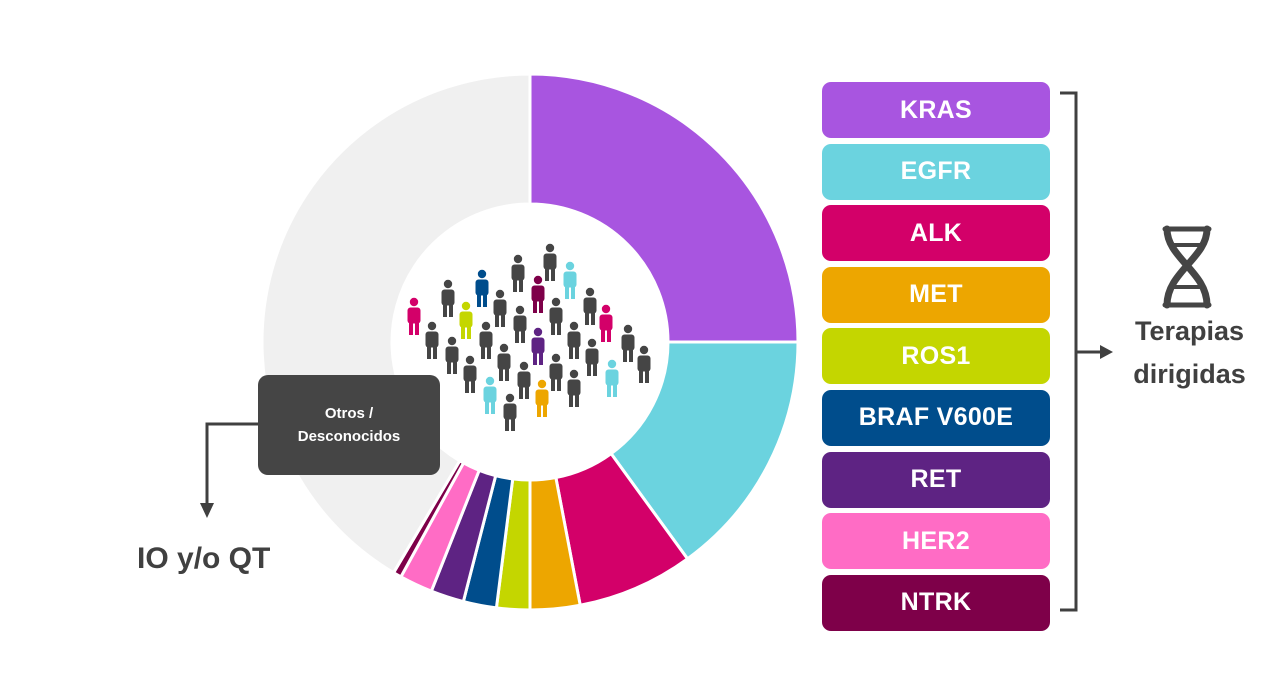 The image size is (1280, 686). I want to click on legend-item-her2: HER2, so click(936, 541).